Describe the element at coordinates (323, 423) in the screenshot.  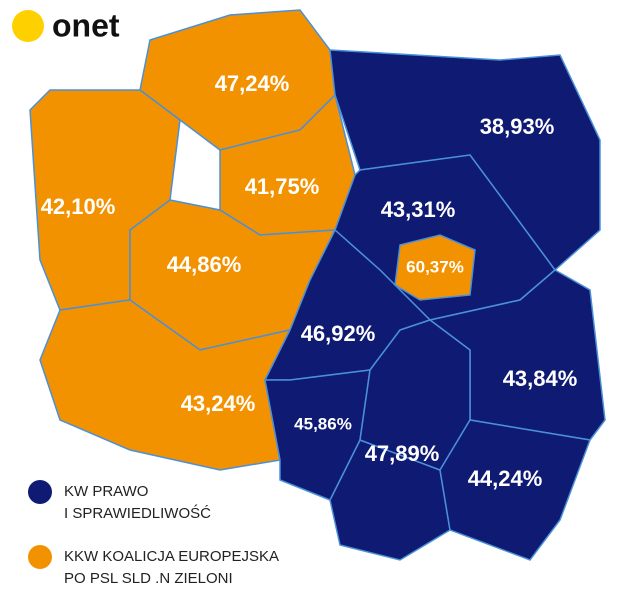
I see `region-label: 45,86%` at that location.